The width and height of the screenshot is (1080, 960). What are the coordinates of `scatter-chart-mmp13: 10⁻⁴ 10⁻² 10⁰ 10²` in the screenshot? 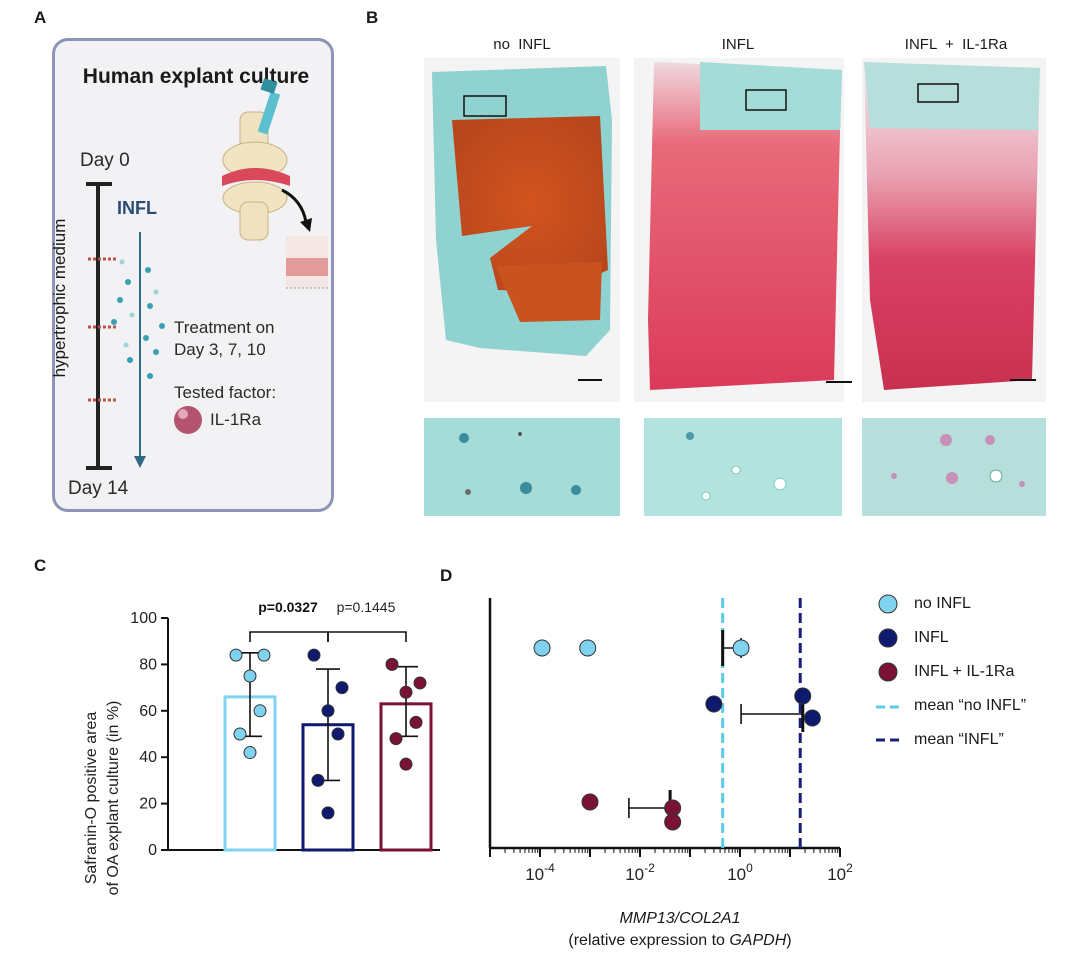 It's located at (670, 741).